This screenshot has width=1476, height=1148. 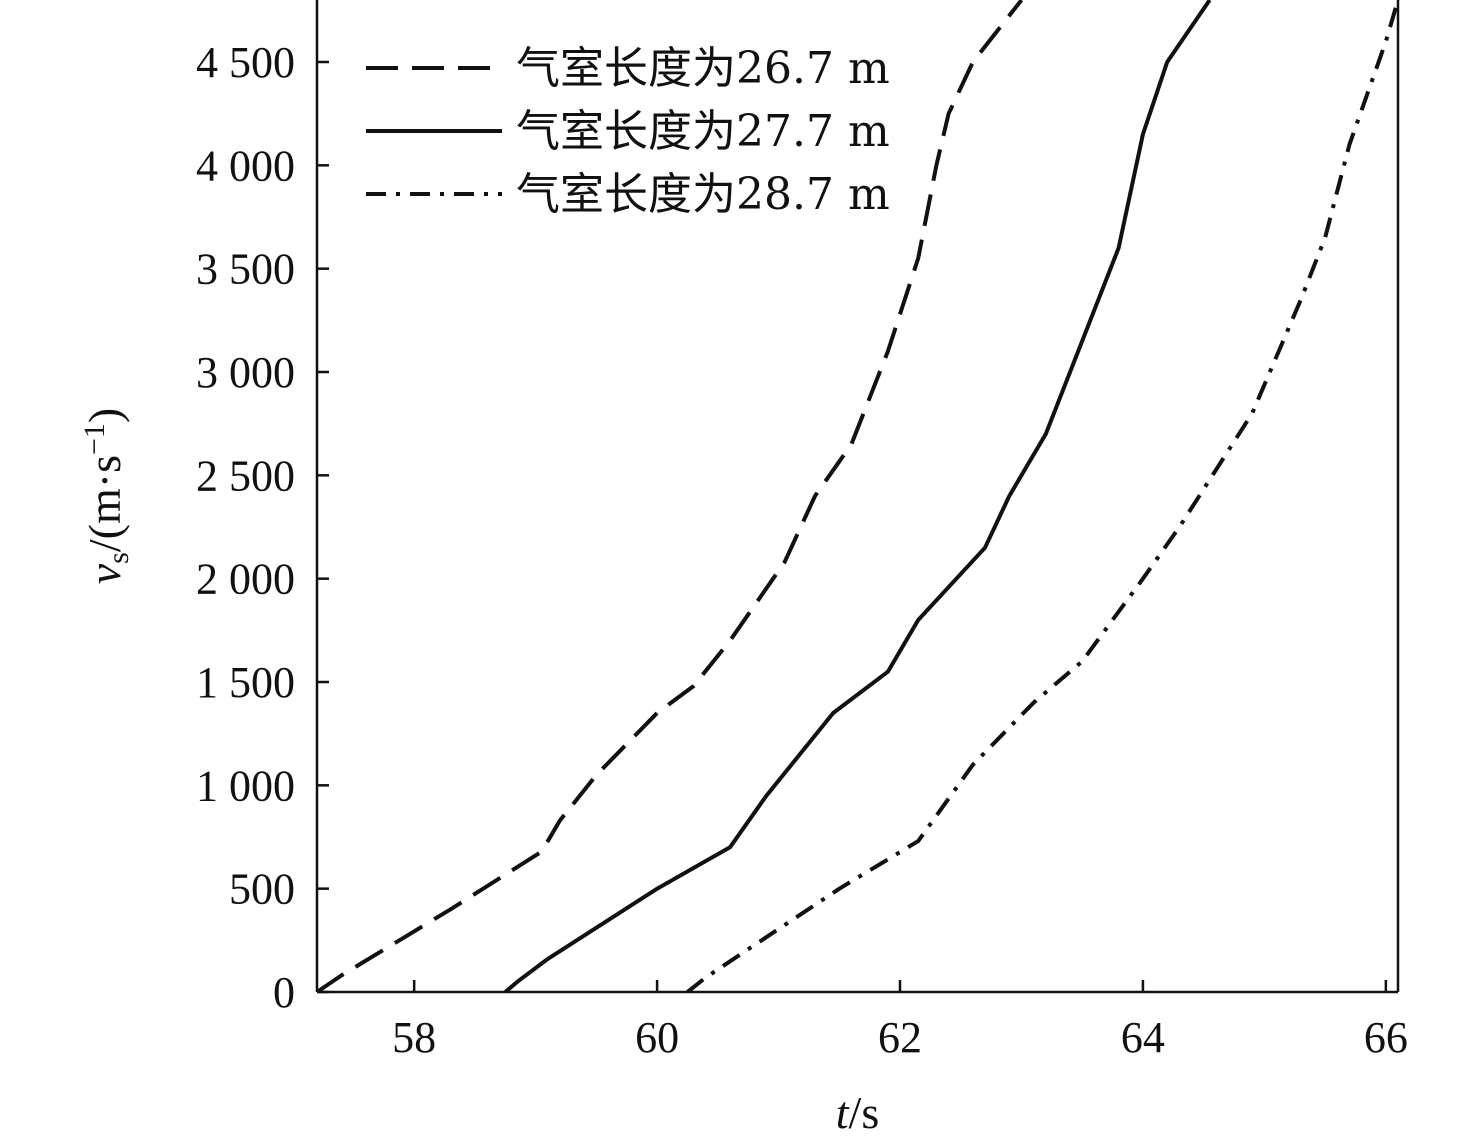 What do you see at coordinates (414, 1037) in the screenshot?
I see `x-tick-label: 58` at bounding box center [414, 1037].